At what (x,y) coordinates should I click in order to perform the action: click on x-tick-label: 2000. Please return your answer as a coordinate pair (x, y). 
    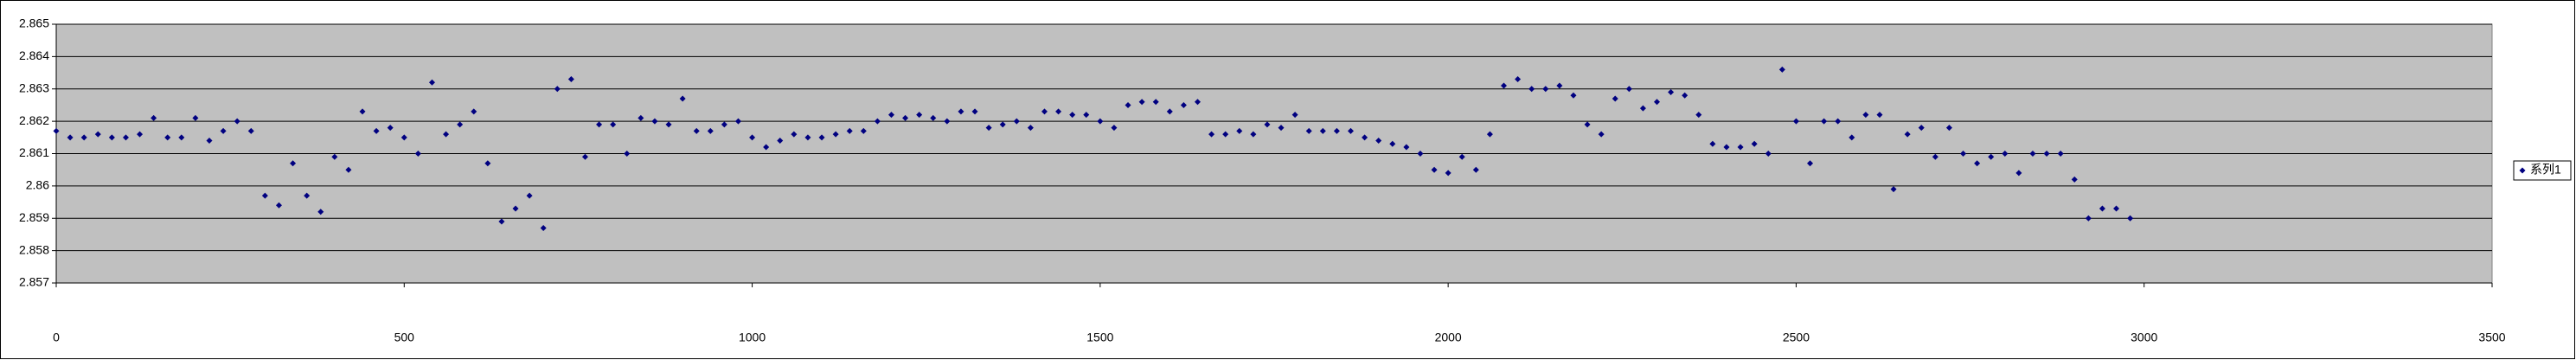
    Looking at the image, I should click on (1448, 337).